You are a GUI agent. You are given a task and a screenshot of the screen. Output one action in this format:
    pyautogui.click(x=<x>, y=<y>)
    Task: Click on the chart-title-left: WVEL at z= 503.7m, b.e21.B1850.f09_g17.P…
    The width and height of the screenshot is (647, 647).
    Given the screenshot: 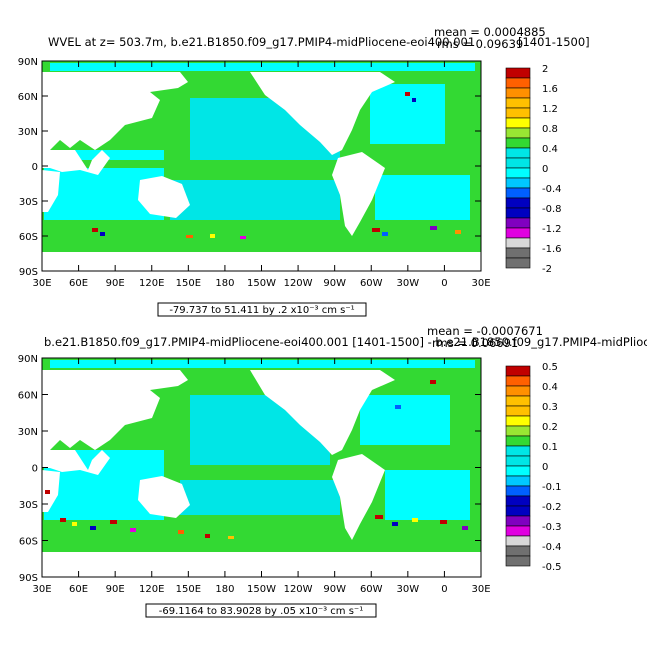 What is the action you would take?
    pyautogui.click(x=261, y=42)
    